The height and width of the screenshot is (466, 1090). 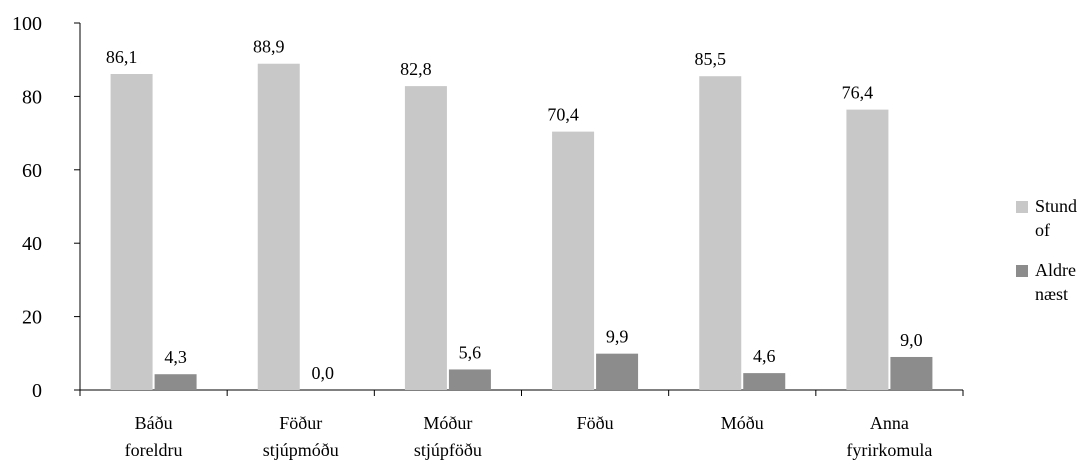 I want to click on data-label: 86,1, so click(x=122, y=57).